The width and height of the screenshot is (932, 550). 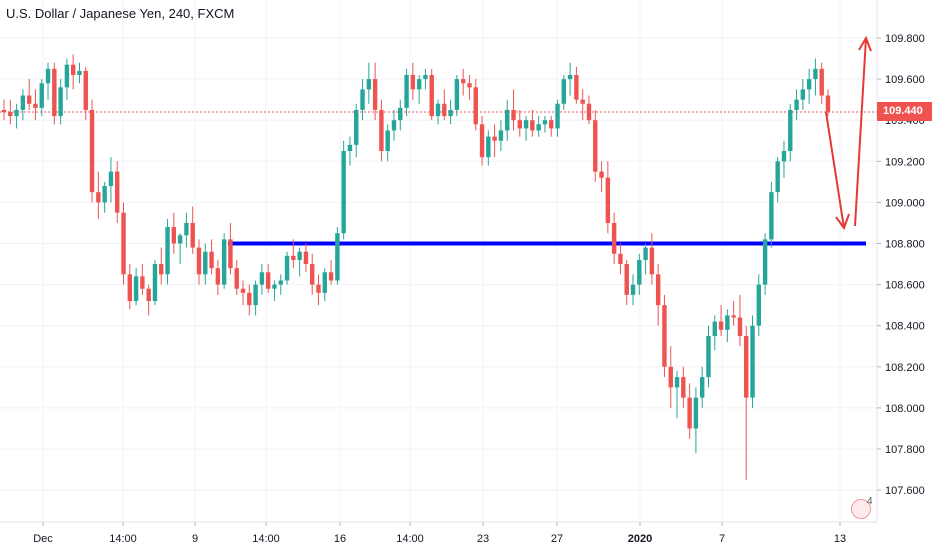 What do you see at coordinates (905, 450) in the screenshot?
I see `y-tick-label: 107.800` at bounding box center [905, 450].